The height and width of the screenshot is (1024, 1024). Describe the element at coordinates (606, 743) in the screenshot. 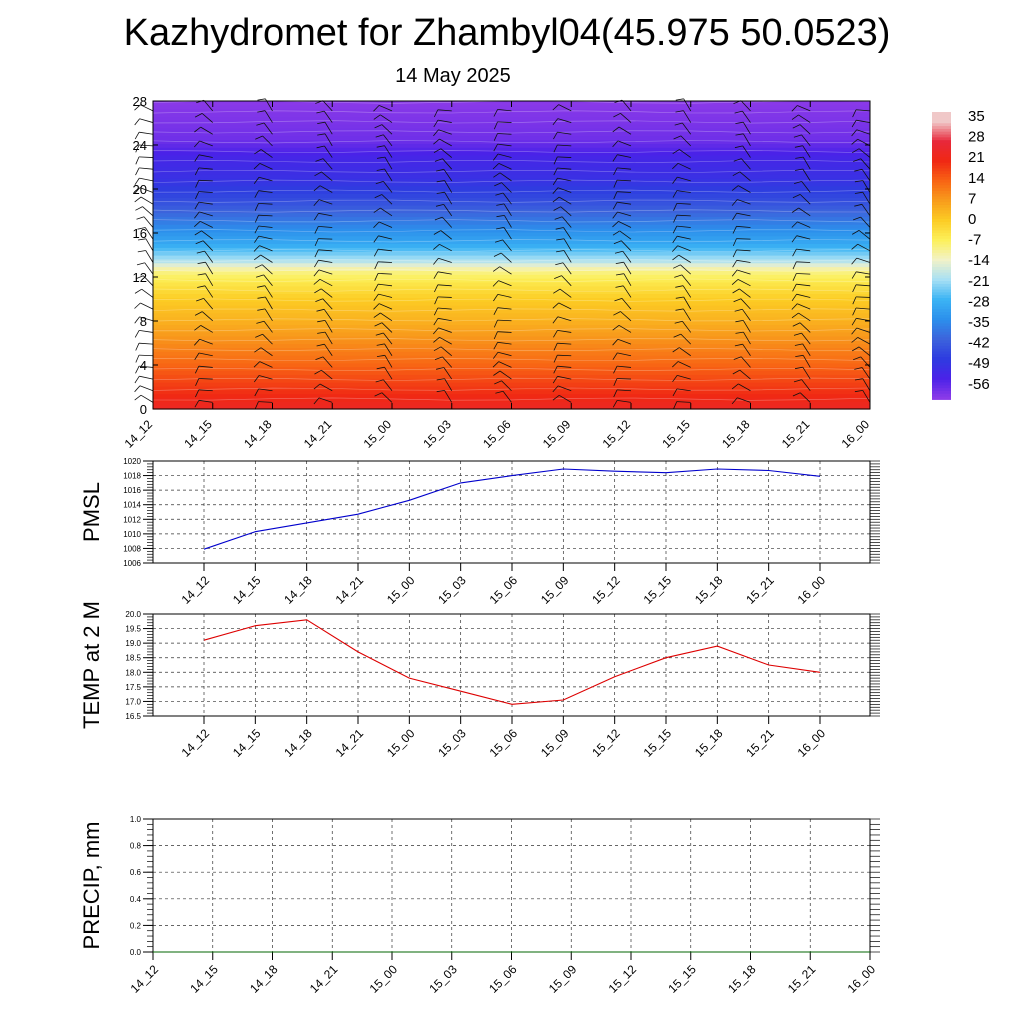

I see `x-tick-label: 15_12` at that location.